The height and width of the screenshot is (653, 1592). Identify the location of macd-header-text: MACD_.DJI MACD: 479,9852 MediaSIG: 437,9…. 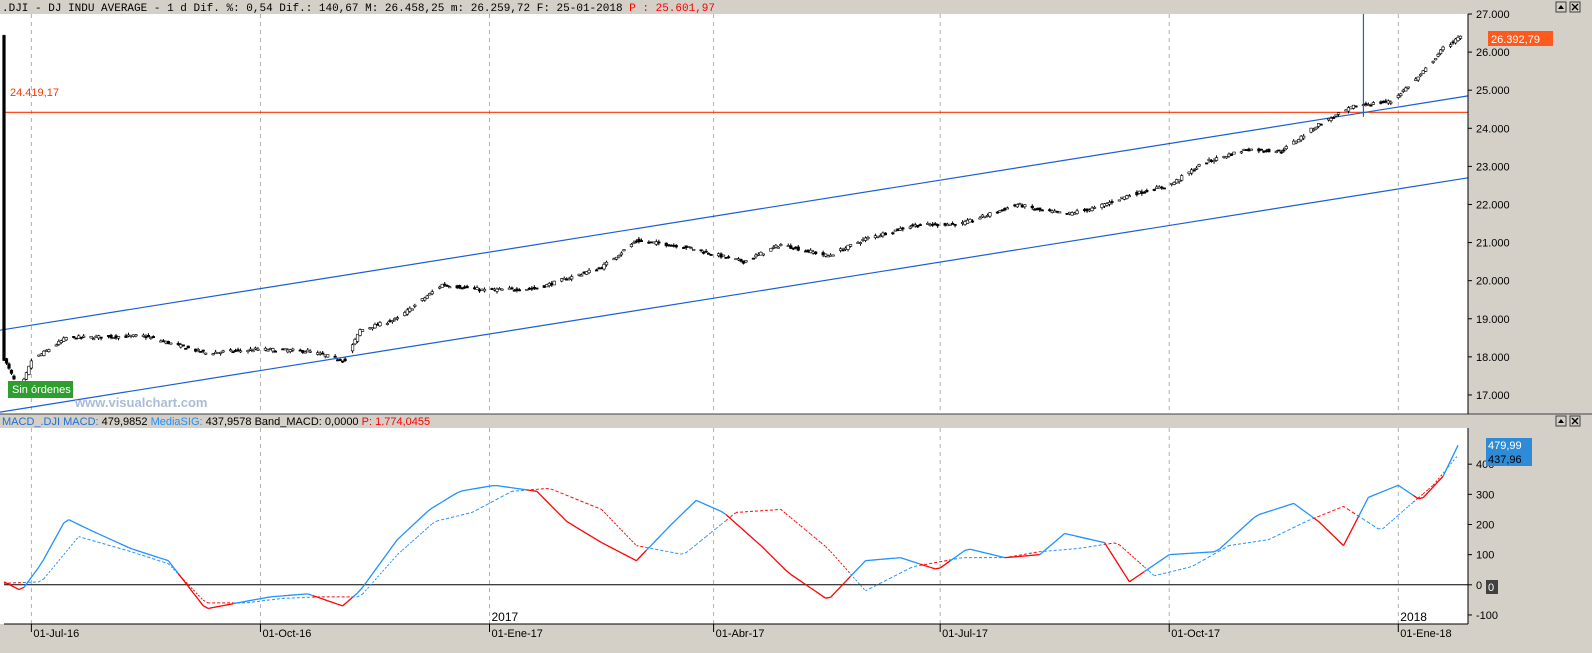
(216, 422).